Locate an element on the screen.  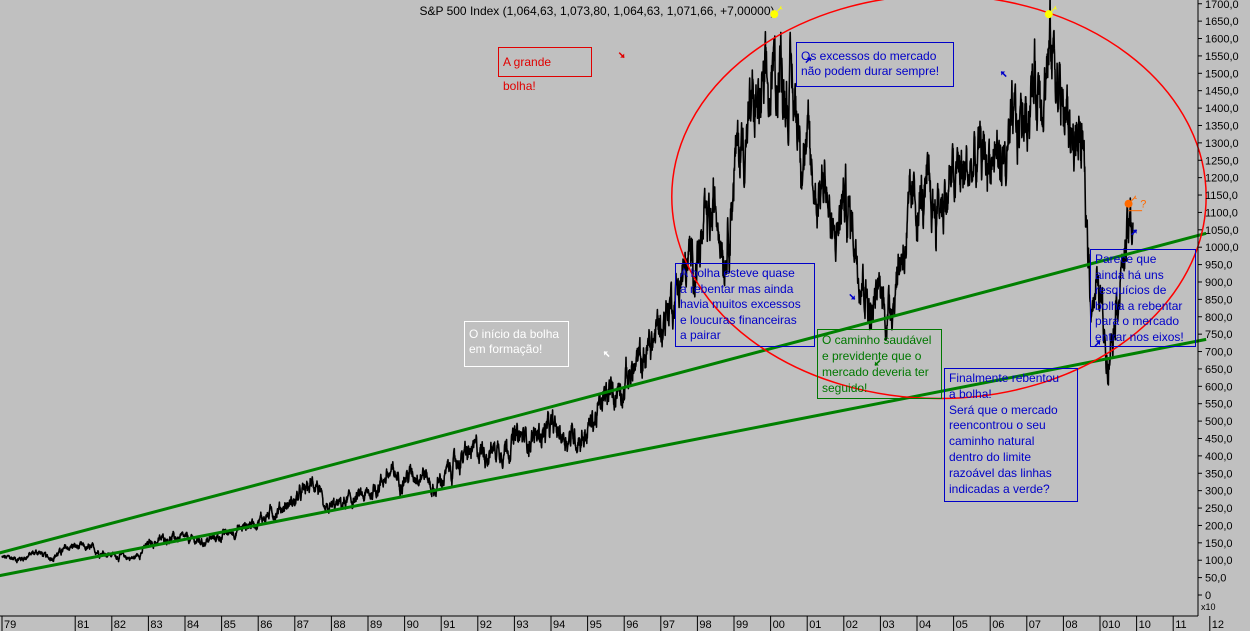
y-tick-label: 1500,0 is located at coordinates (1222, 74).